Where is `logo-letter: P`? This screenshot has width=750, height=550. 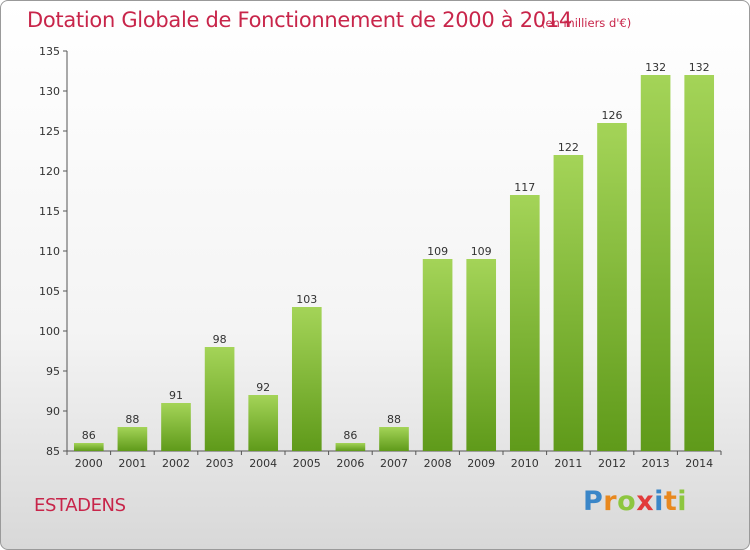
logo-letter: P is located at coordinates (593, 501).